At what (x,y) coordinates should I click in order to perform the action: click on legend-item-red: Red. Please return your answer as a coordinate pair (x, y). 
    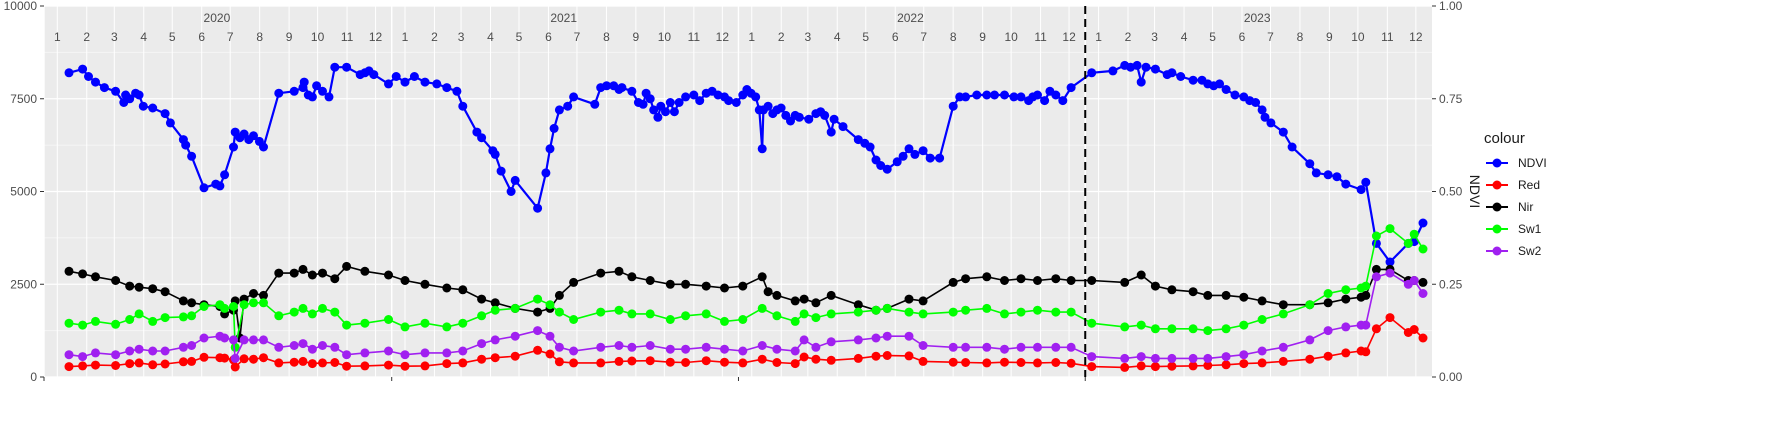
    Looking at the image, I should click on (1513, 185).